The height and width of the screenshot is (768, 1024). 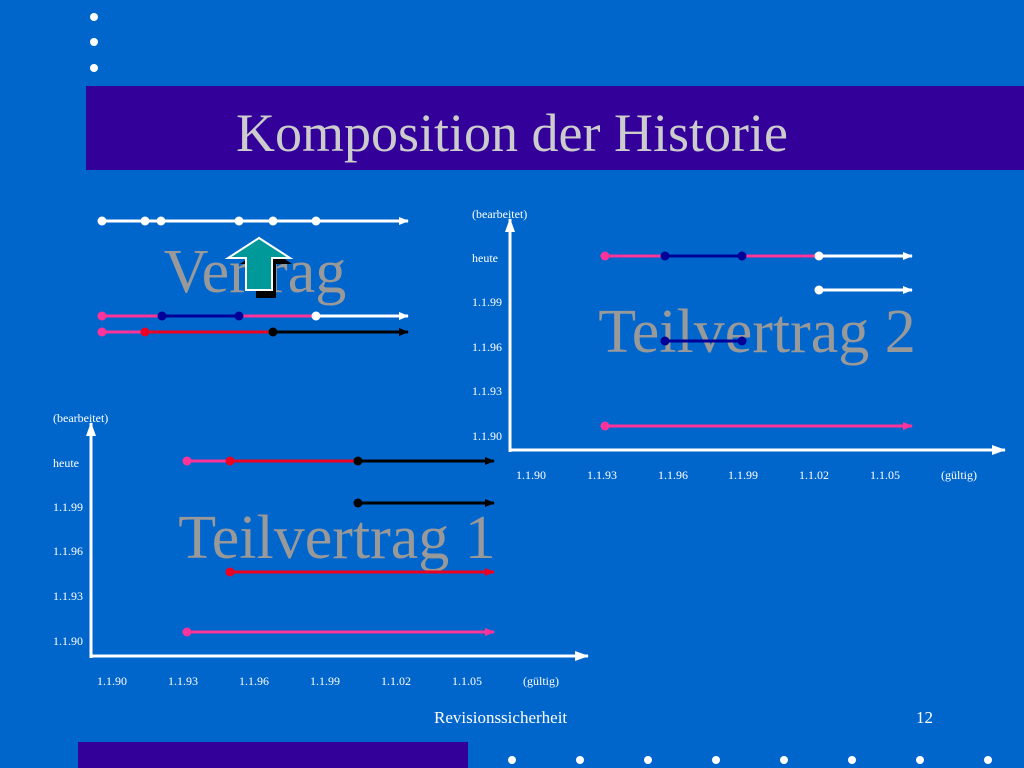 I want to click on chart-left-y-title: (bearbeitet), so click(x=80, y=418).